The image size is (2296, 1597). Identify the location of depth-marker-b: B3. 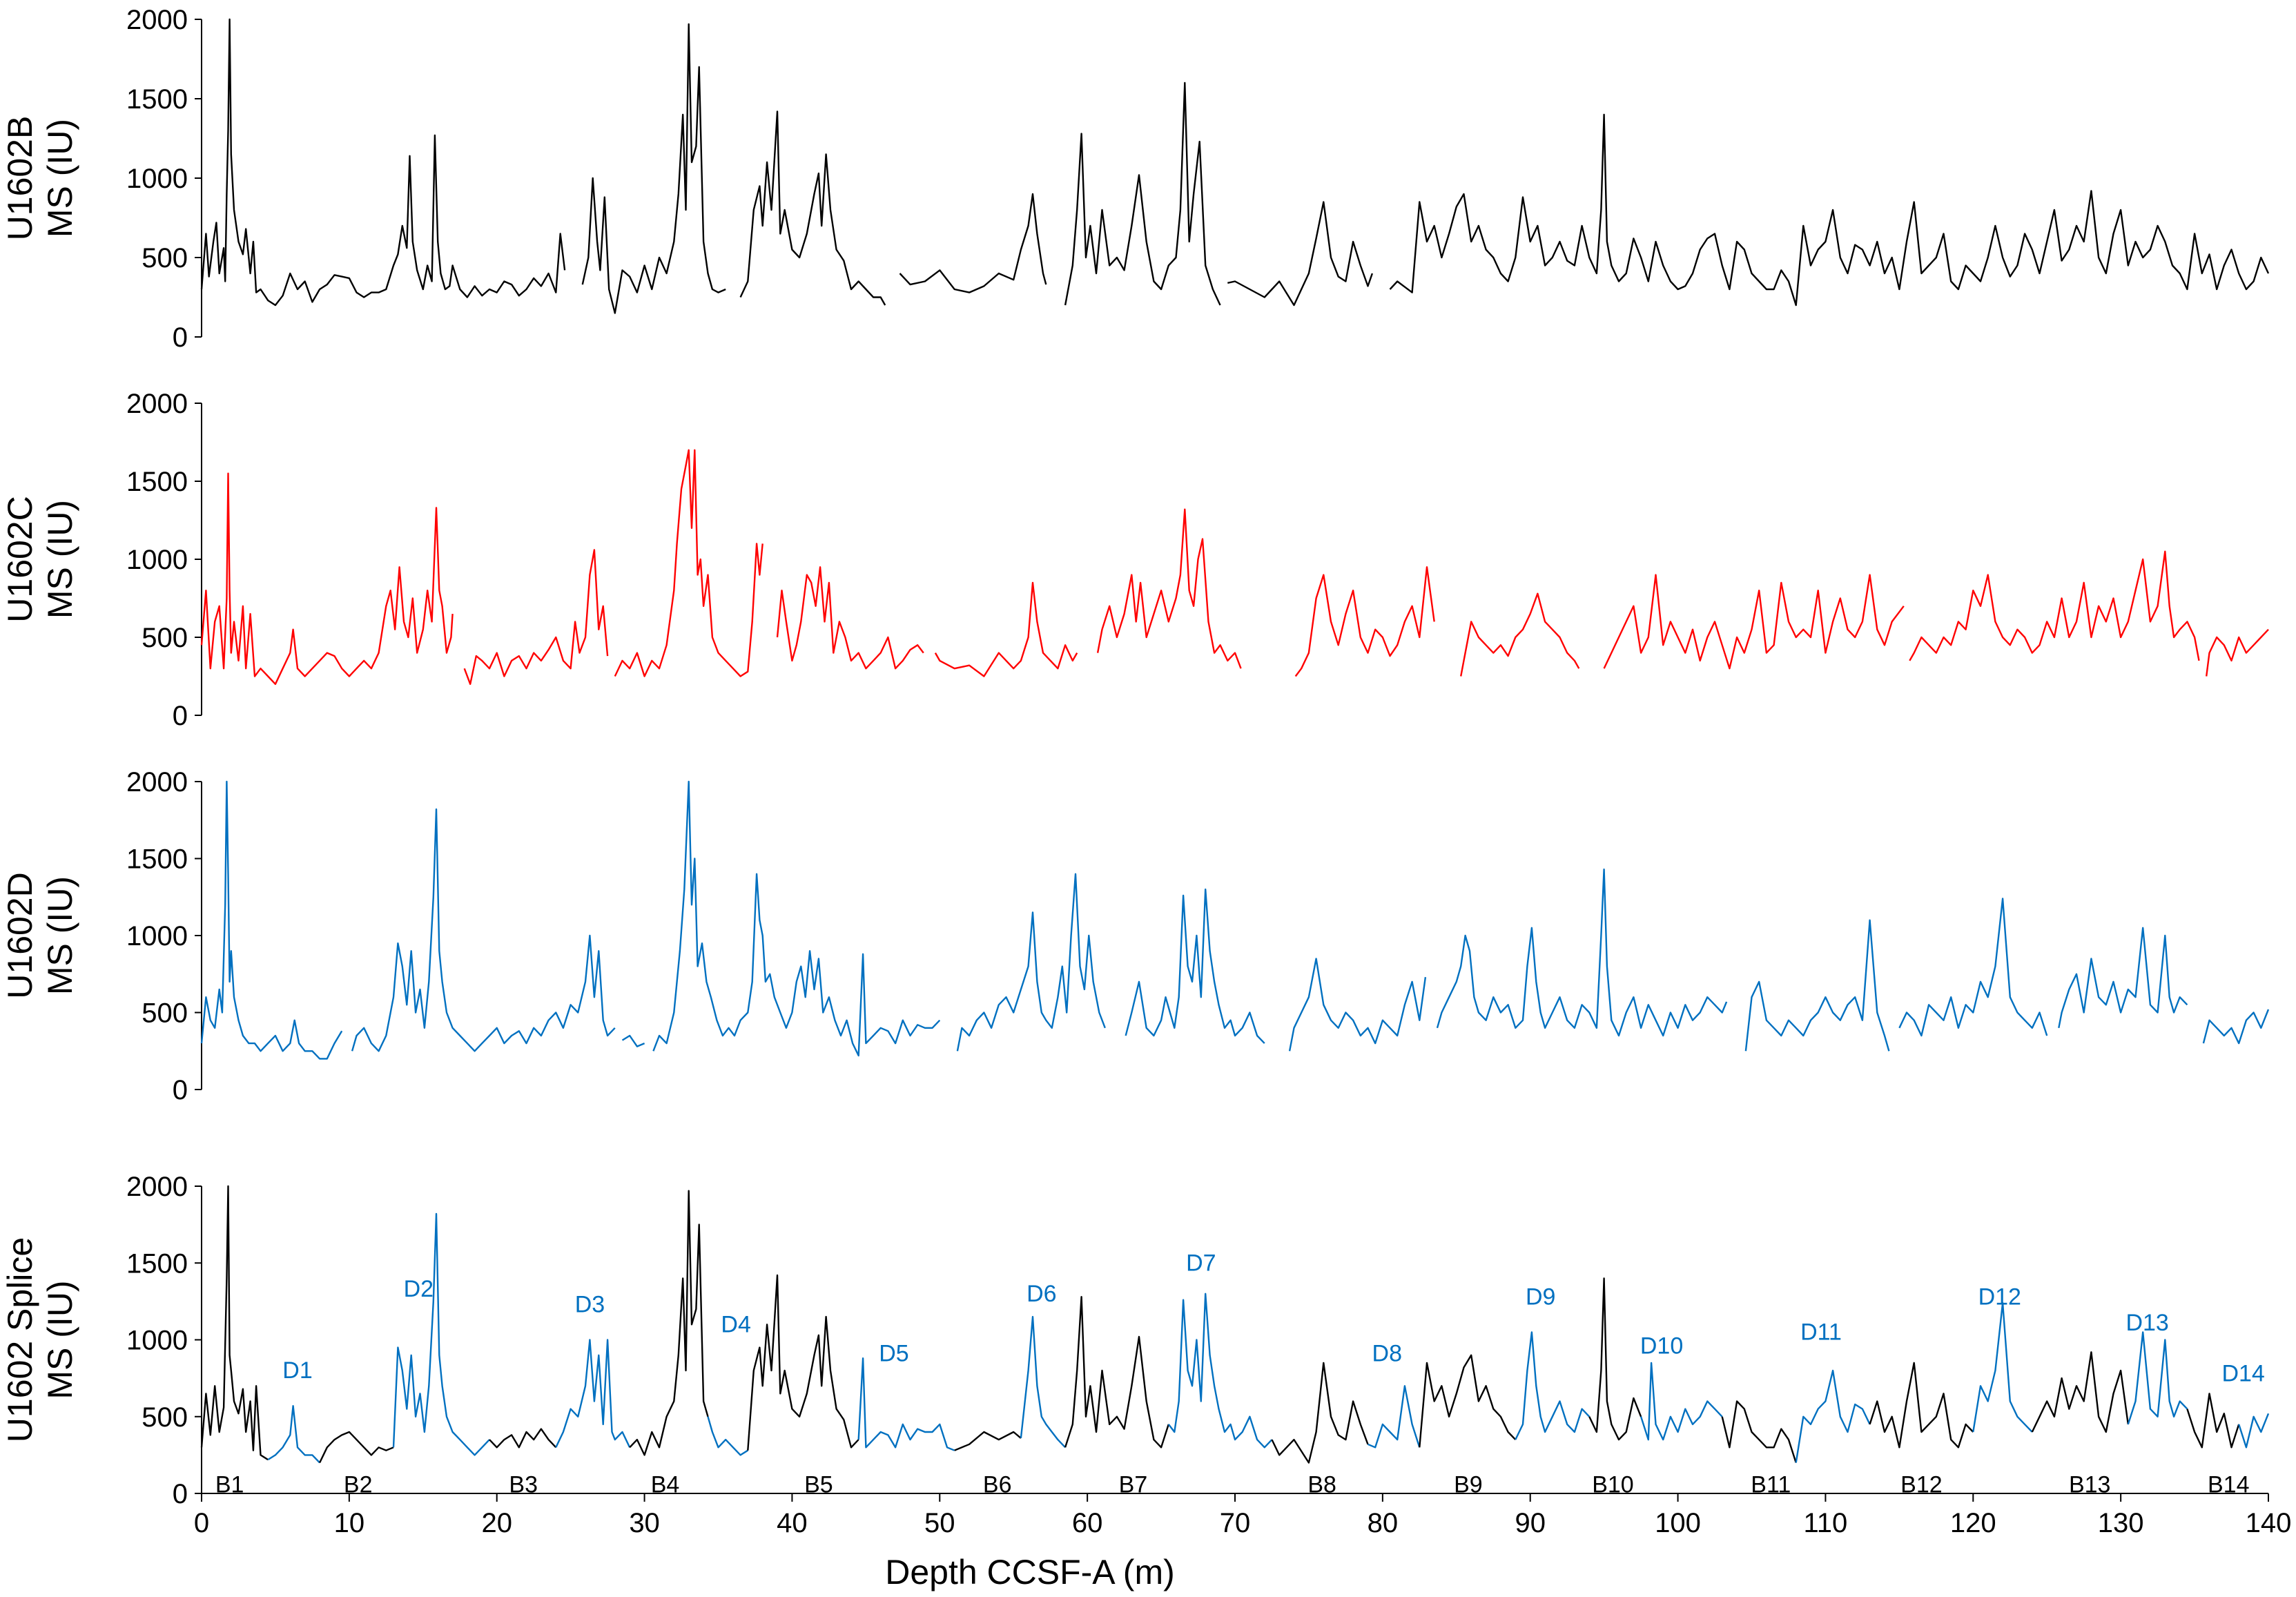
(523, 1485).